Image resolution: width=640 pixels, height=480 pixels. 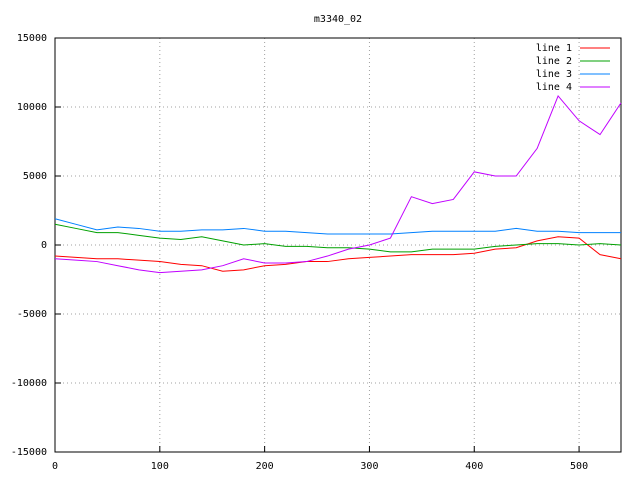 What do you see at coordinates (554, 74) in the screenshot?
I see `legend-label: line 3` at bounding box center [554, 74].